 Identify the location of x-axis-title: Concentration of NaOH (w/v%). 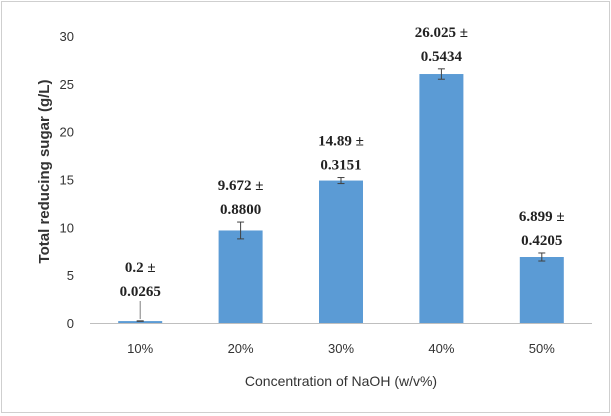
(341, 381).